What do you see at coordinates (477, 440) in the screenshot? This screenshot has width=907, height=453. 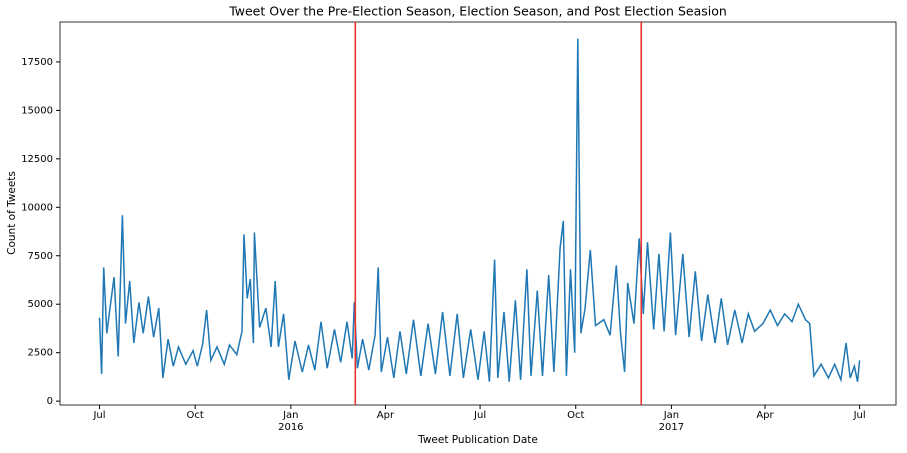 I see `x-axis-label: Tweet Publication Date` at bounding box center [477, 440].